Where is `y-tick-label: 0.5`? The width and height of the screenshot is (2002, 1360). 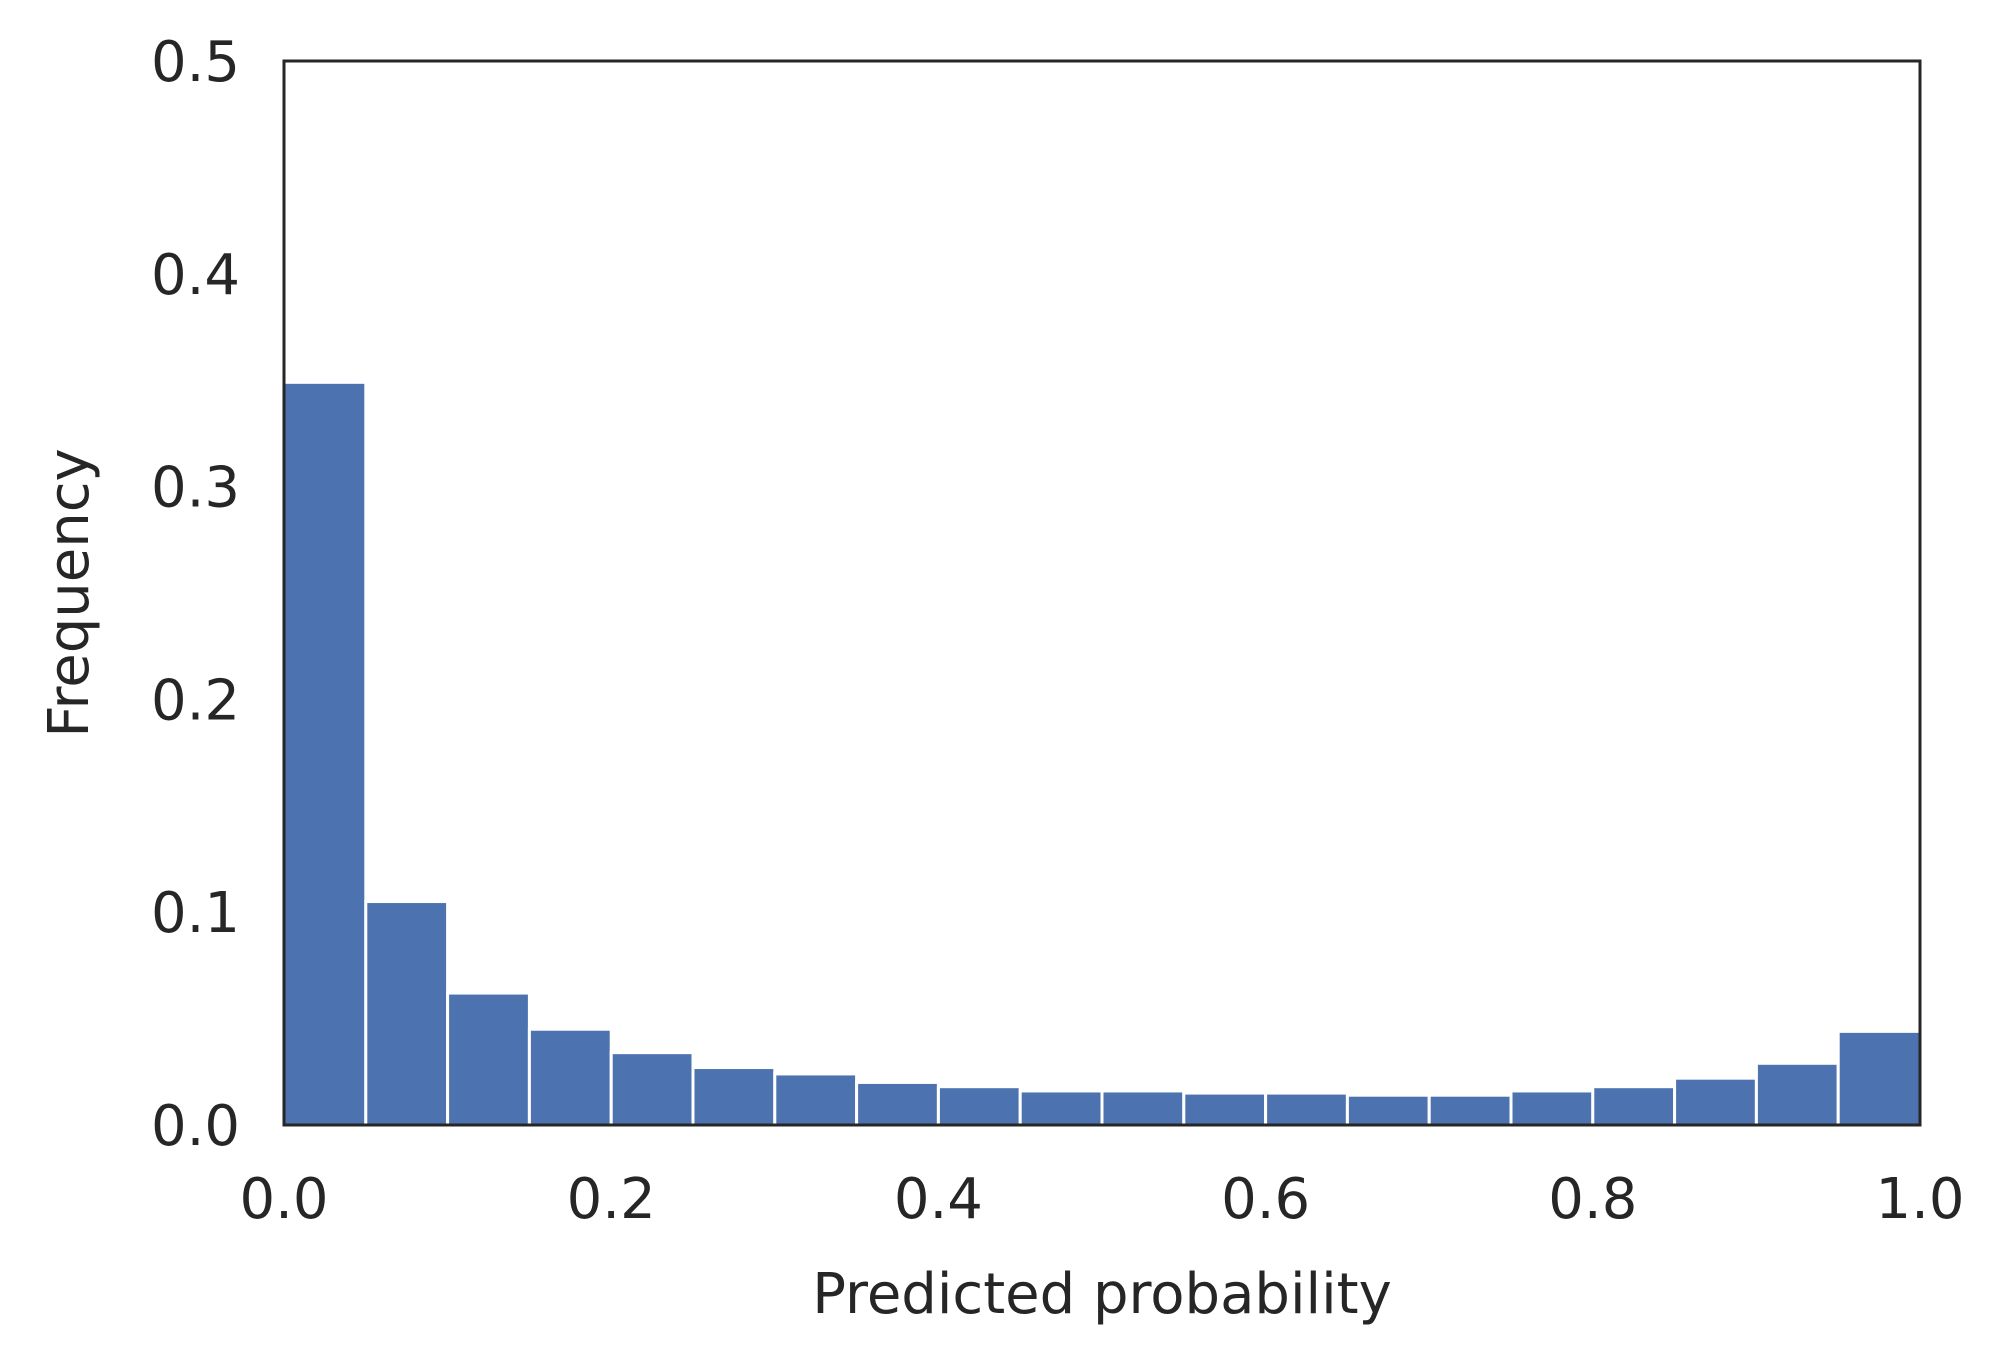
y-tick-label: 0.5 is located at coordinates (195, 62).